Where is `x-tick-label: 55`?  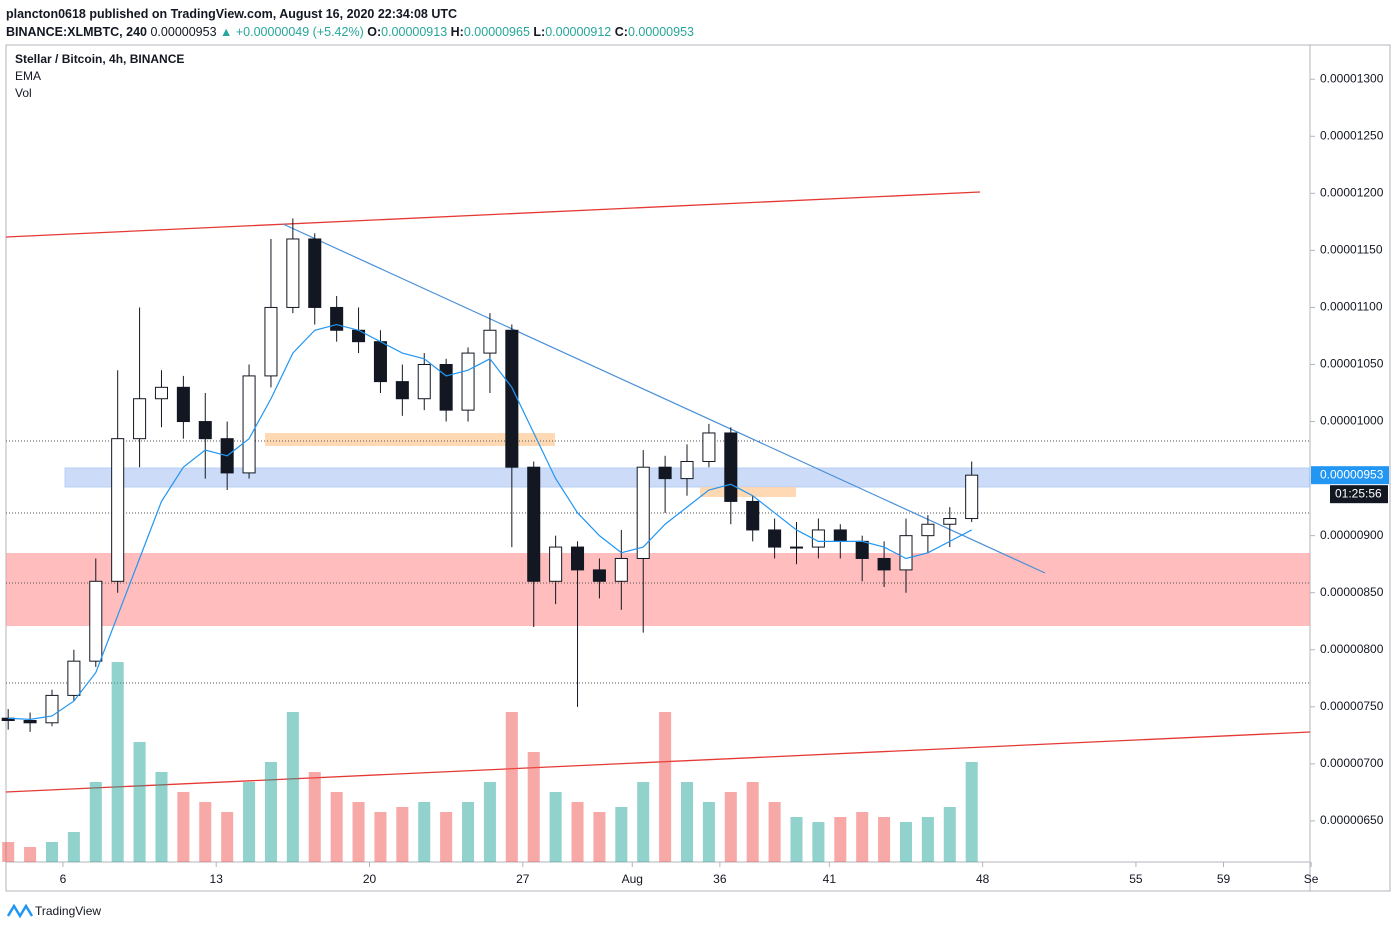 x-tick-label: 55 is located at coordinates (1136, 879).